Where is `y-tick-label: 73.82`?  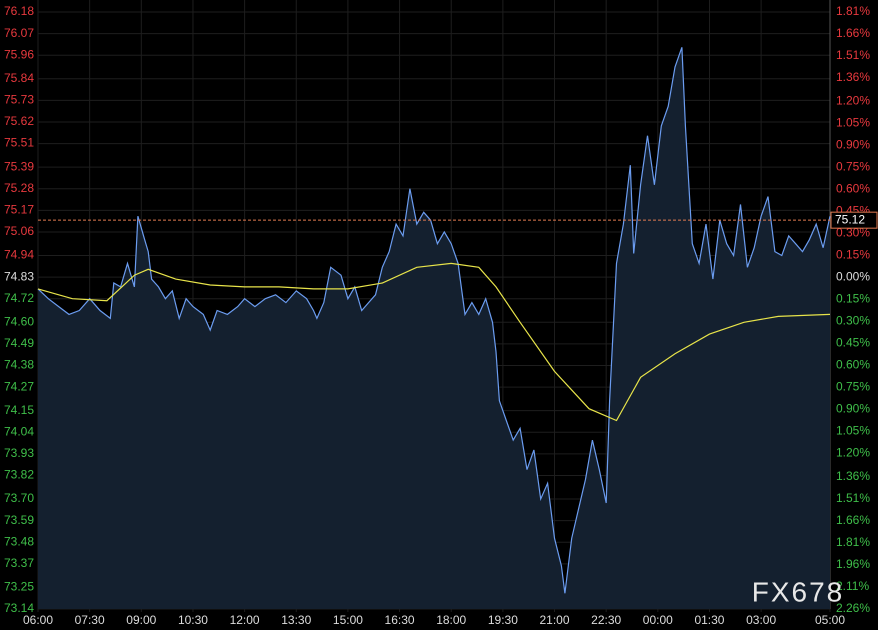 y-tick-label: 73.82 is located at coordinates (19, 475).